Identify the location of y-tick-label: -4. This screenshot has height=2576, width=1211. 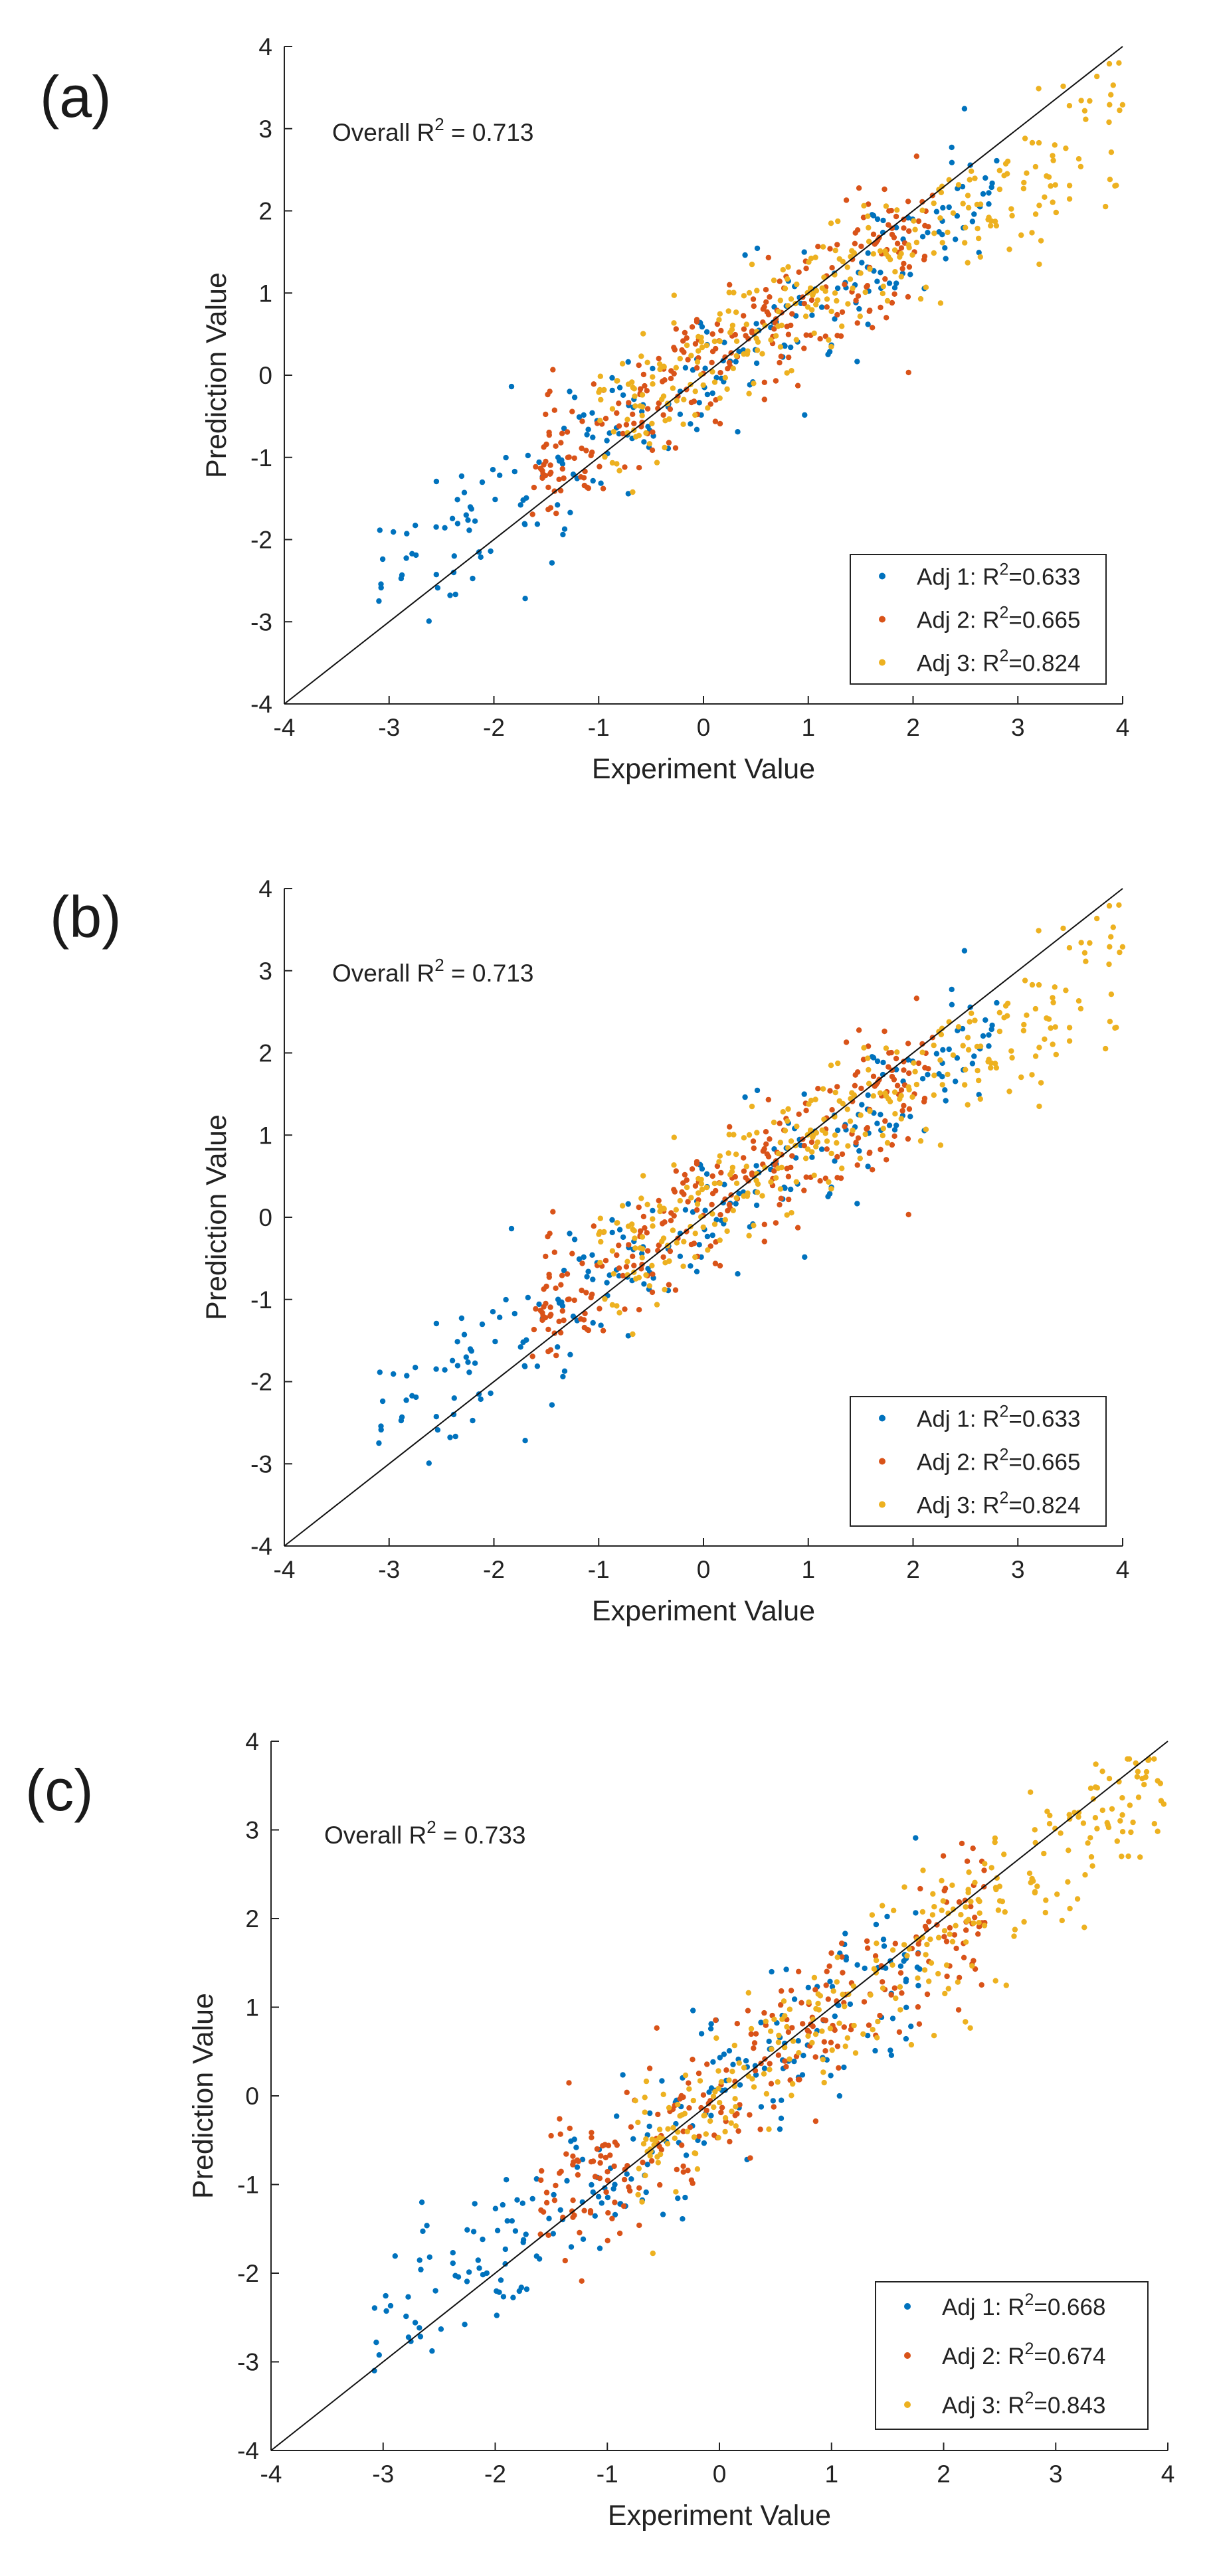
(248, 2450).